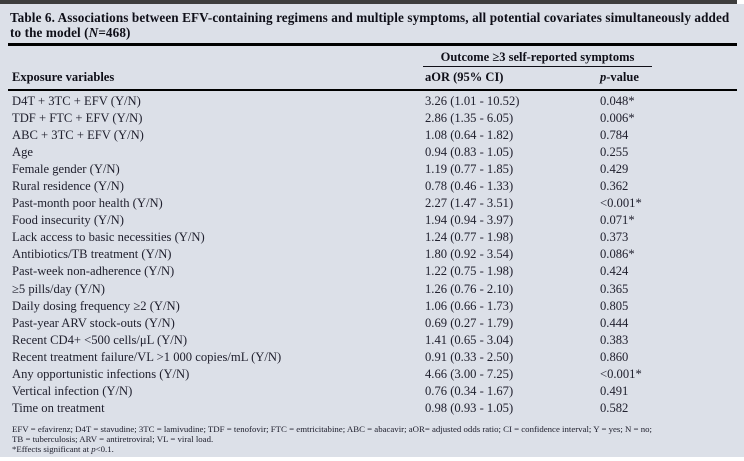 The image size is (744, 461). I want to click on p-value: 0.255, so click(614, 151).